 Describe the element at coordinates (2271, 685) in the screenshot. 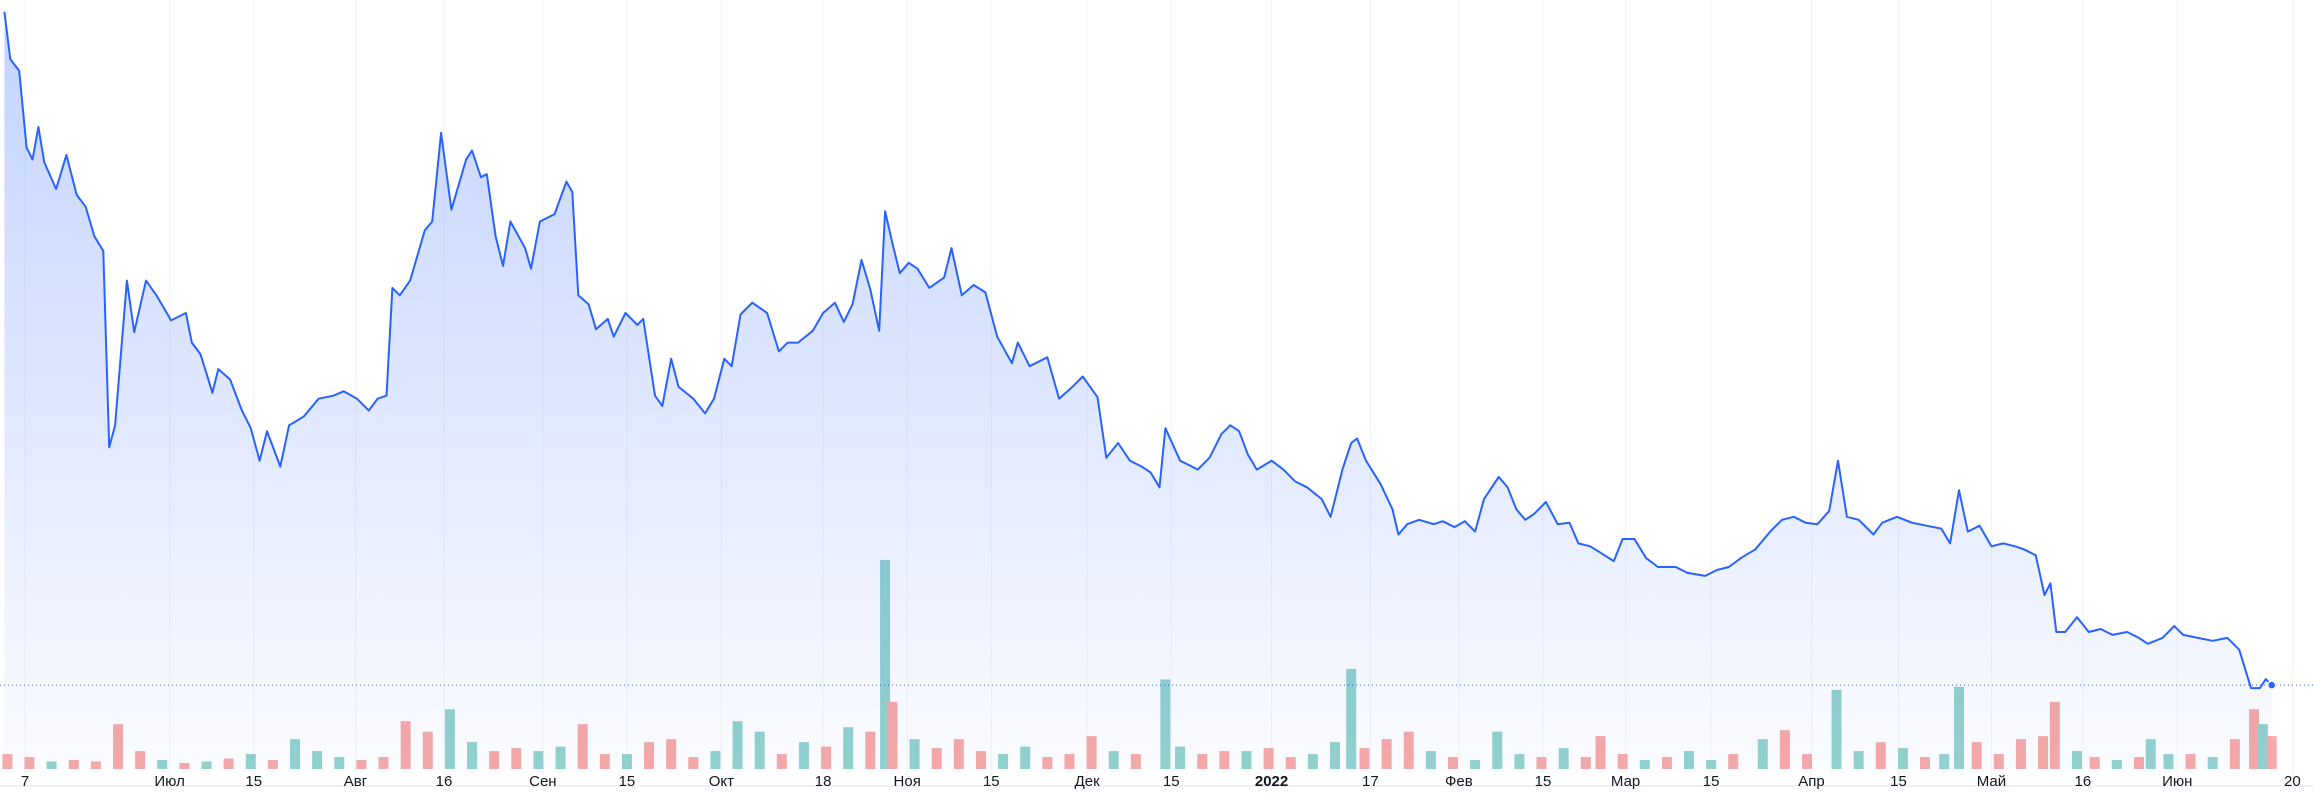

I see `last-price-dot` at that location.